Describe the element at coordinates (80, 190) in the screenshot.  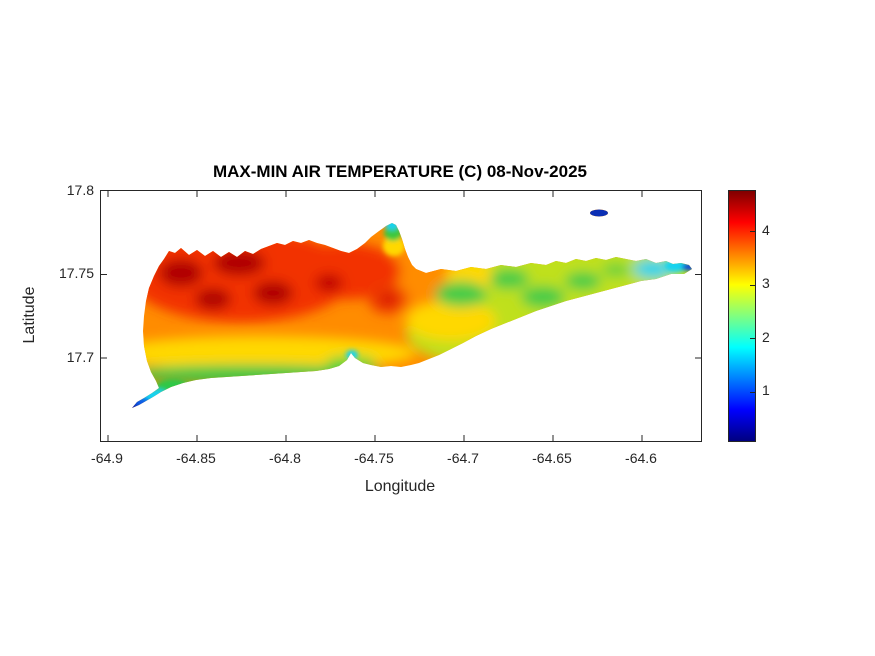
I see `y-tick-label: 17.8` at that location.